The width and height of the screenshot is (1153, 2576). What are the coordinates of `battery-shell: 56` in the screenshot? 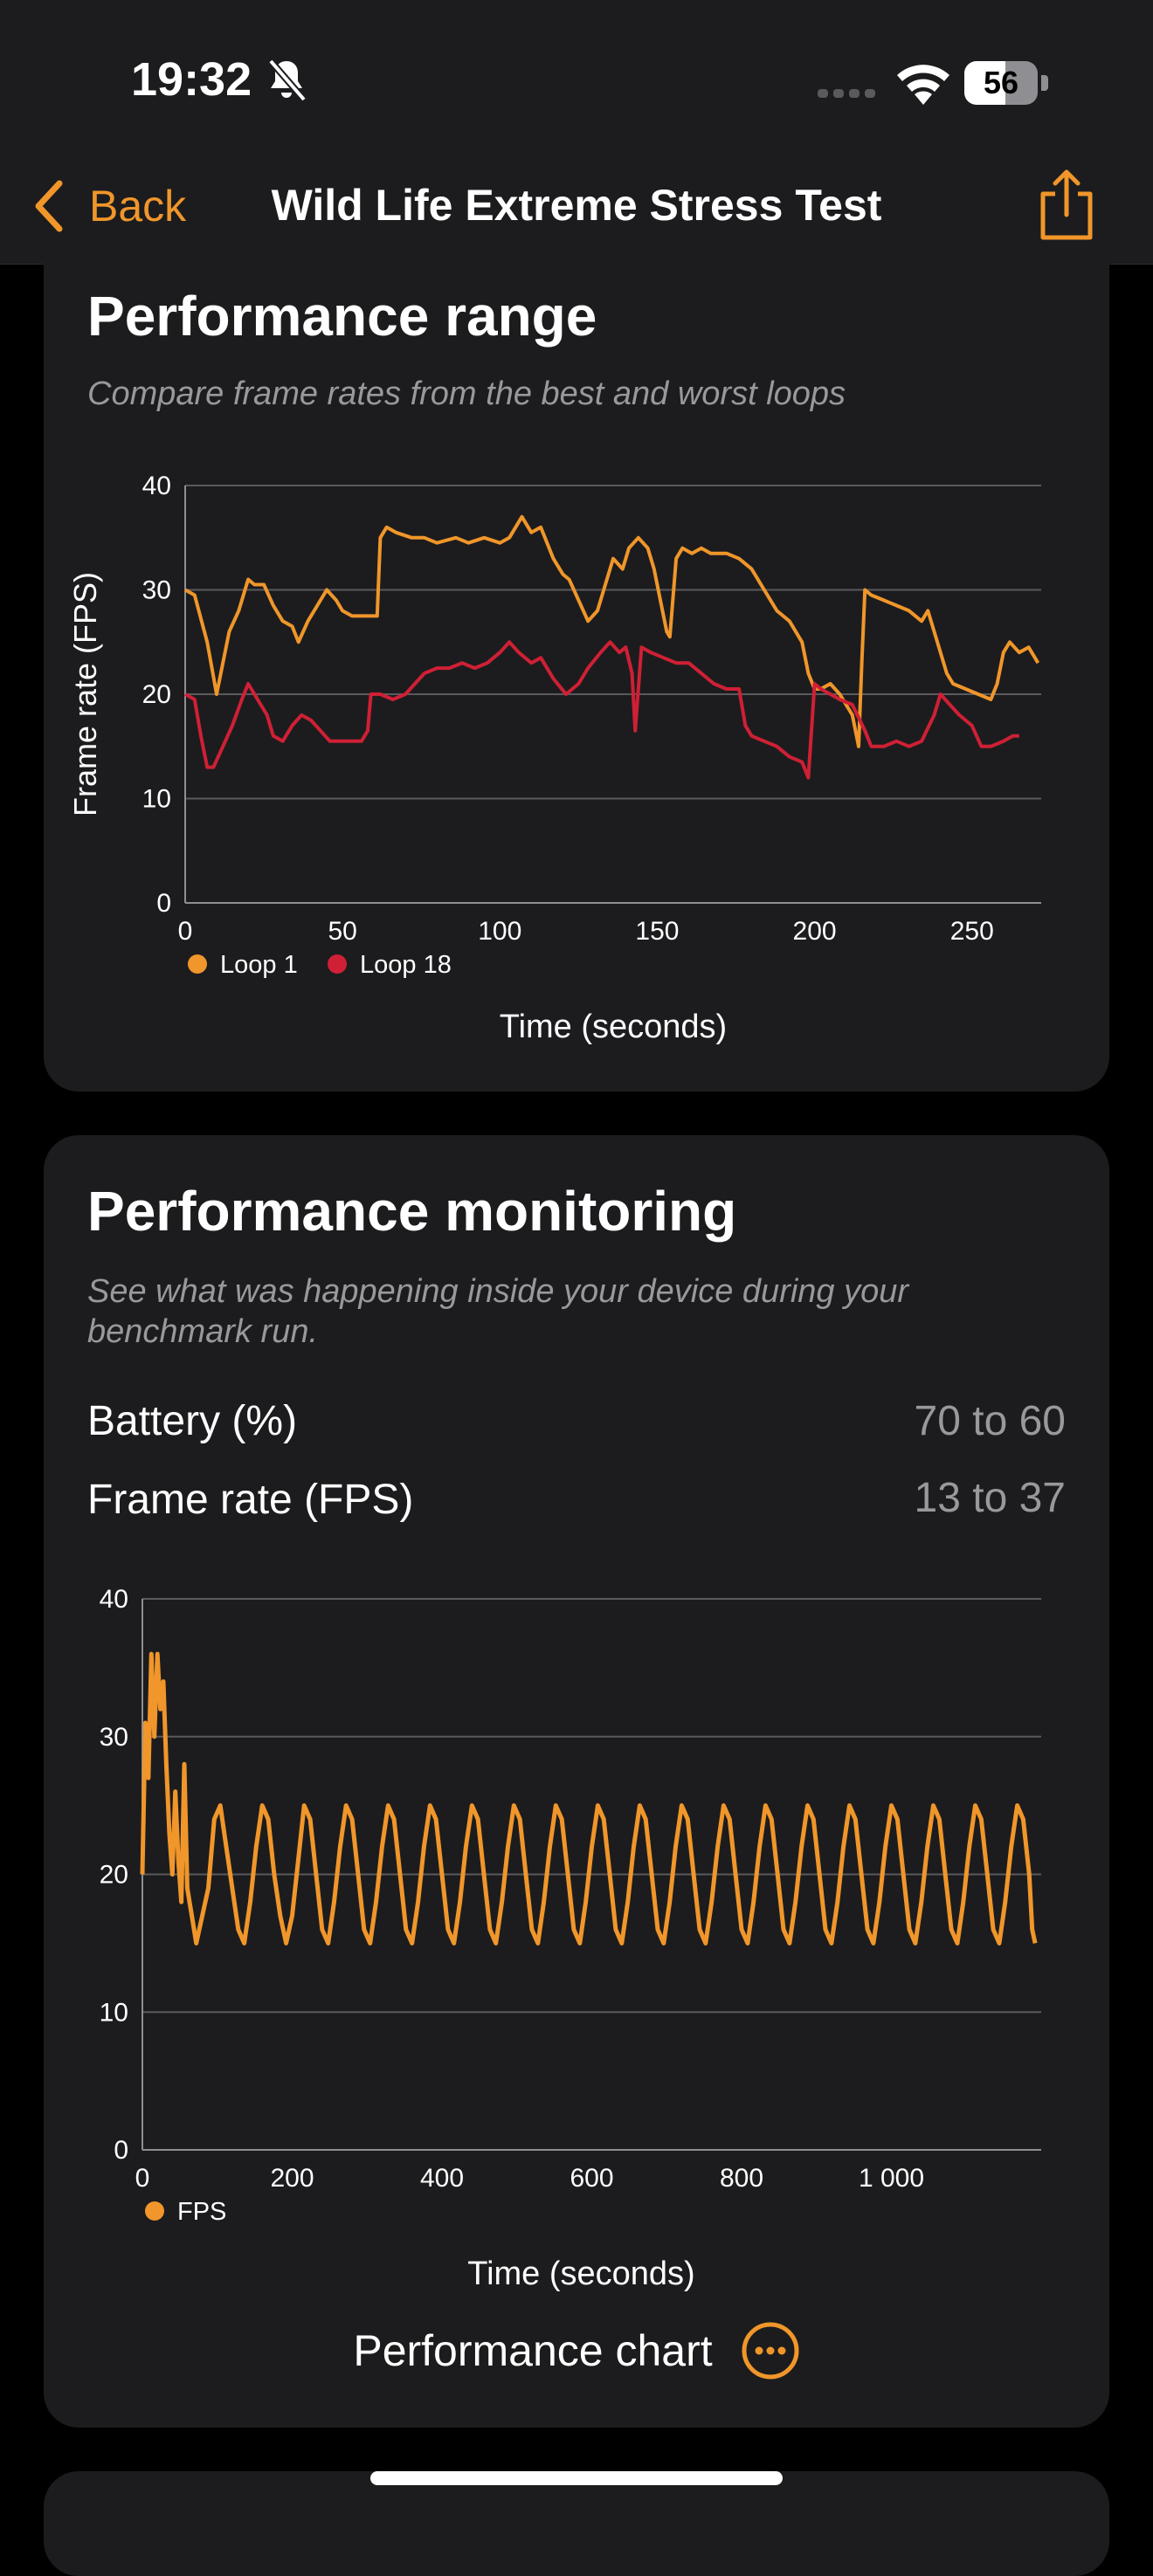 It's located at (1001, 83).